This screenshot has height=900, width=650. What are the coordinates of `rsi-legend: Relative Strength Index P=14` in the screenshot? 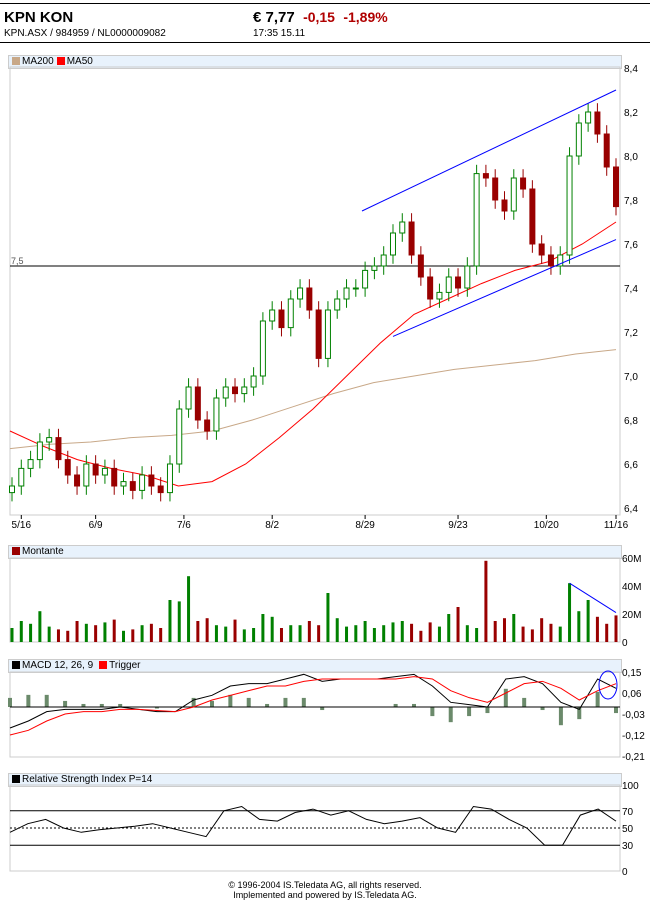 It's located at (315, 780).